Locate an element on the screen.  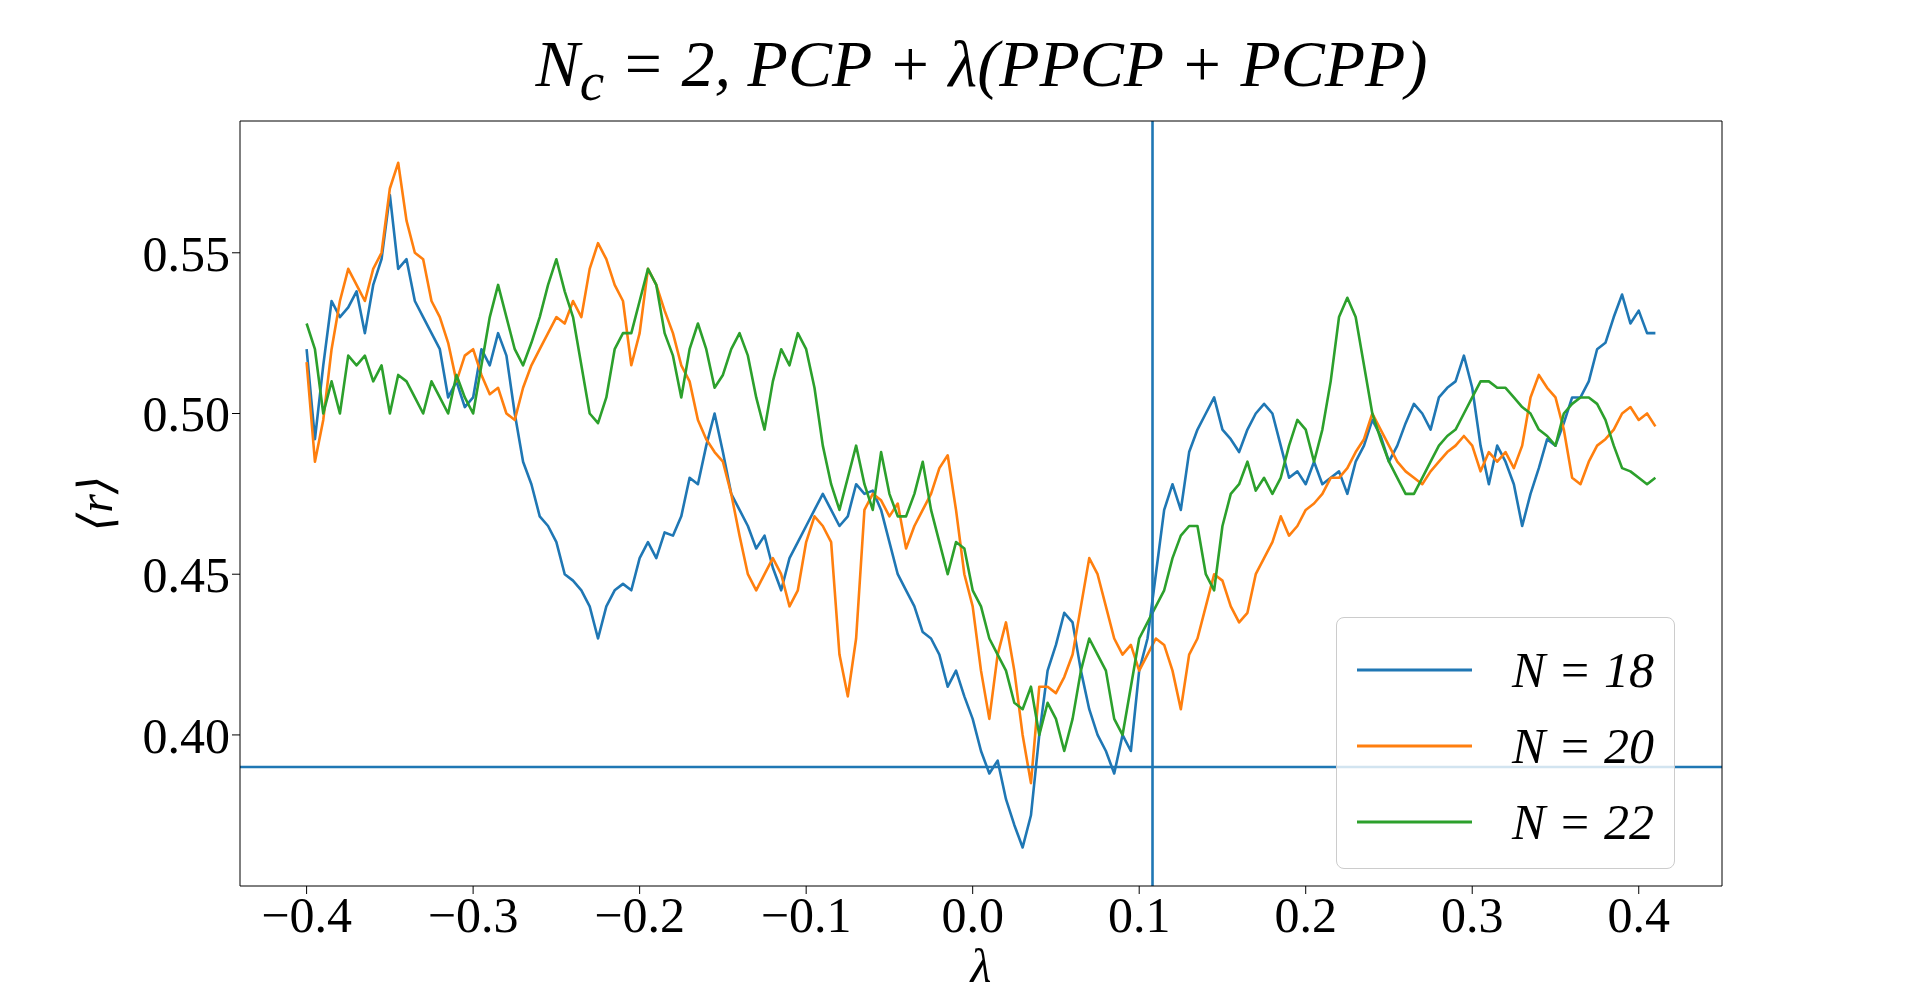
y-tick-label: 0.50 is located at coordinates (186, 414).